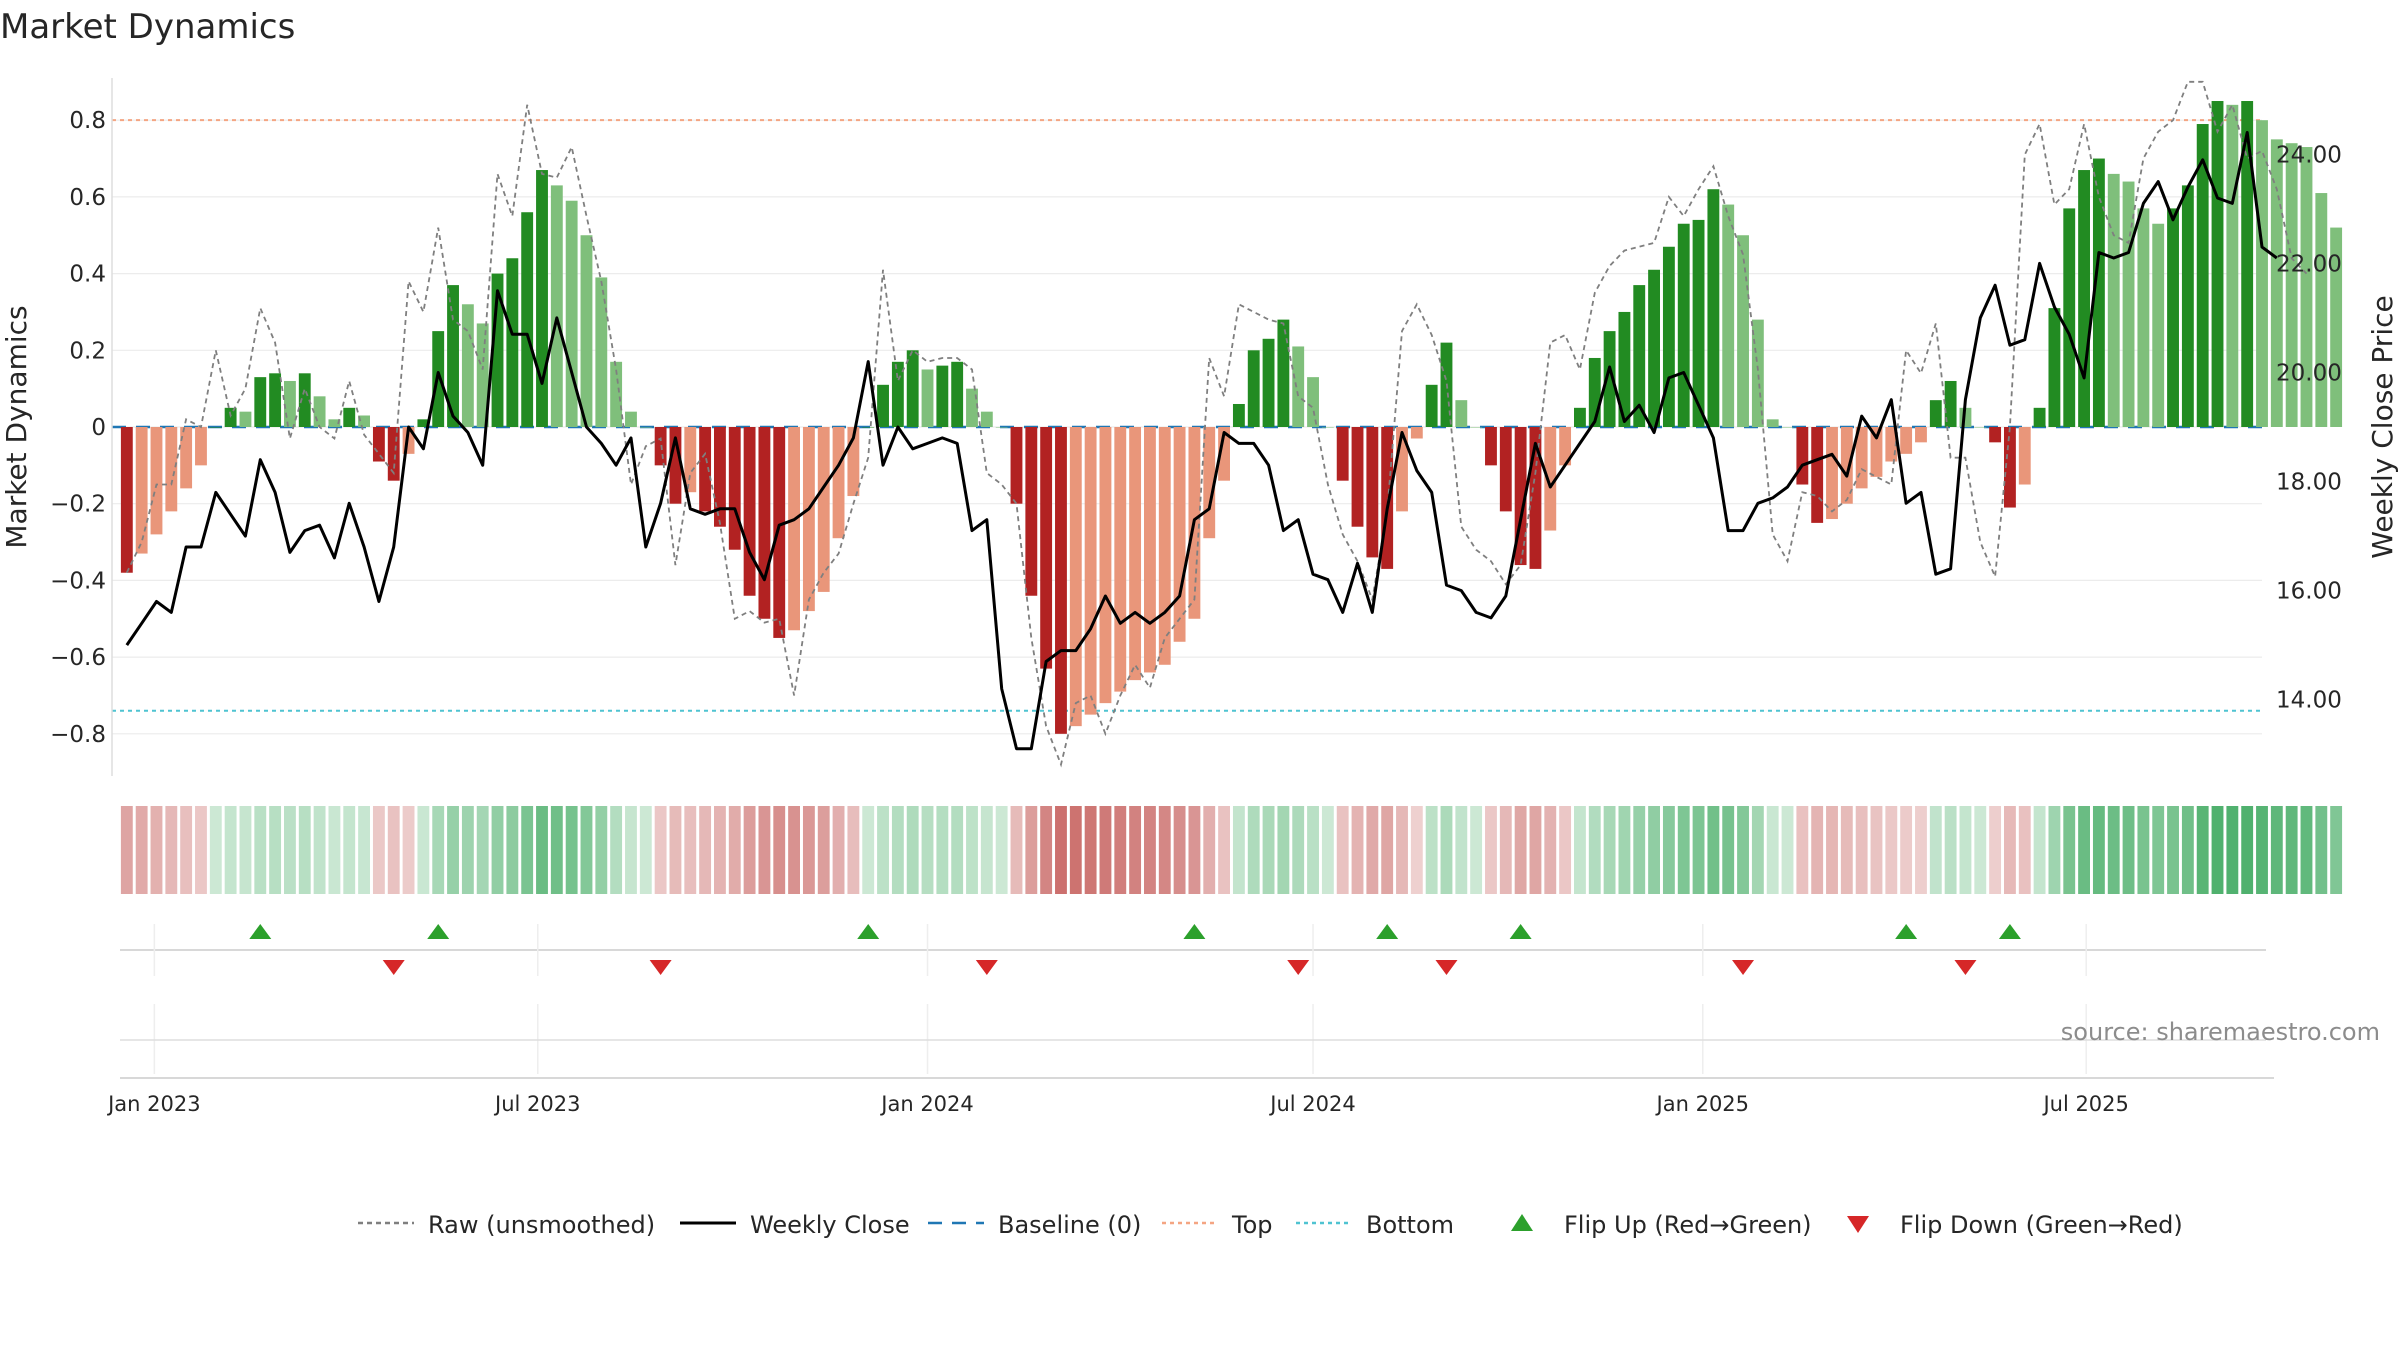 The height and width of the screenshot is (1350, 2400). Describe the element at coordinates (78, 581) in the screenshot. I see `left-tick-label-2: −0.4` at that location.